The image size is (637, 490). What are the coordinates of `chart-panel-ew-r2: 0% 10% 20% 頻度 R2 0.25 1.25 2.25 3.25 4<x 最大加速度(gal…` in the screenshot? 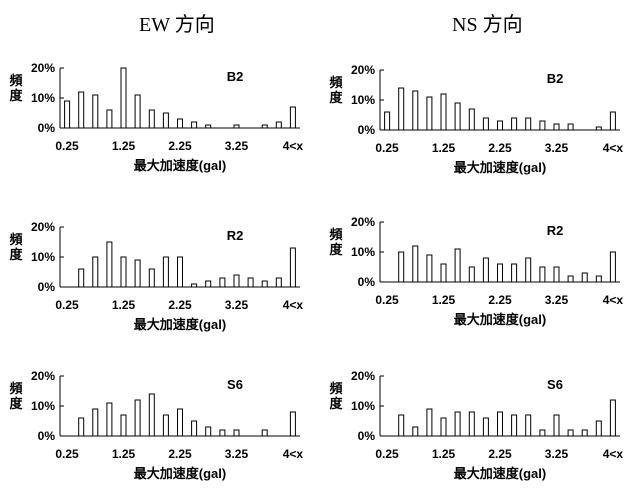 It's located at (156, 276).